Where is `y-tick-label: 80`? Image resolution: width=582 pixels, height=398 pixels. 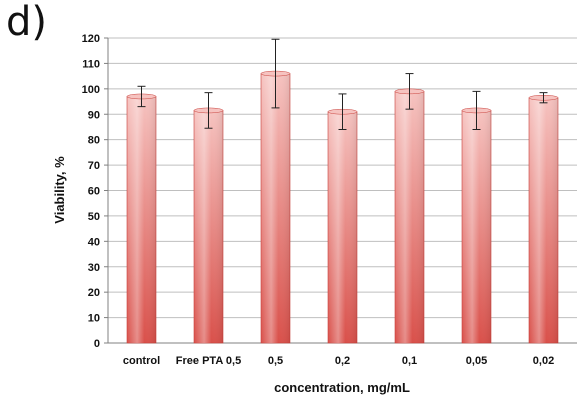
y-tick-label: 80 is located at coordinates (94, 141).